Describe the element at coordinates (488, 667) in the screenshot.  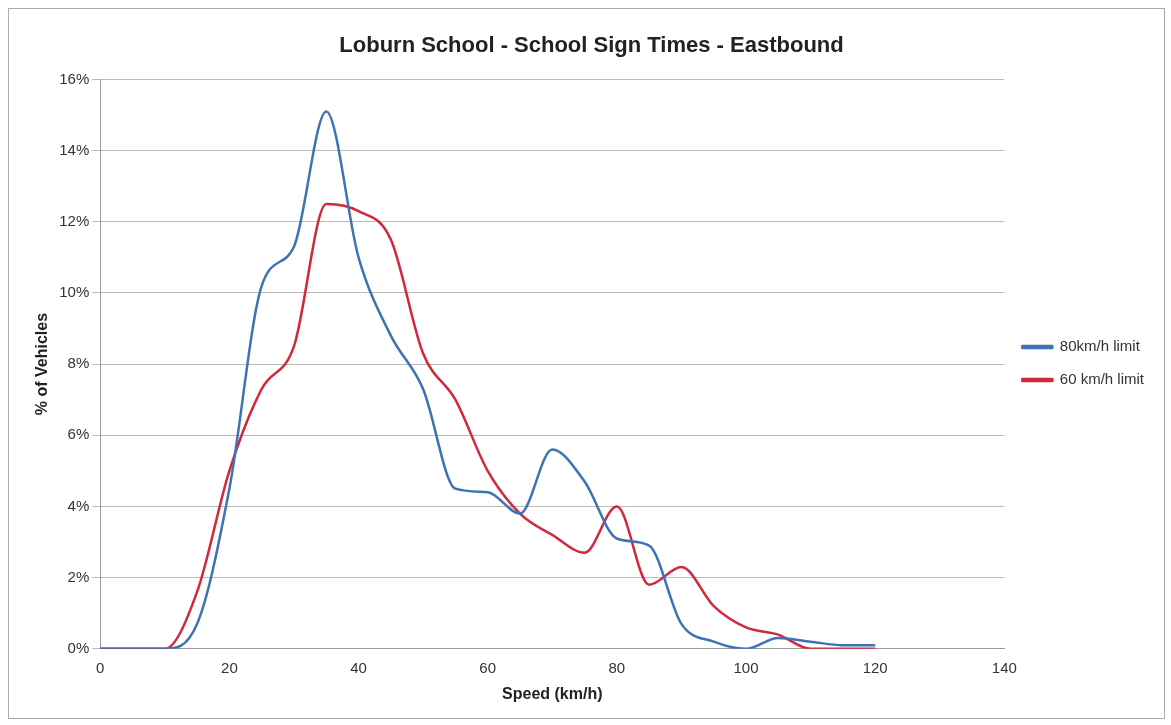
I see `x-tick-label: 60` at that location.